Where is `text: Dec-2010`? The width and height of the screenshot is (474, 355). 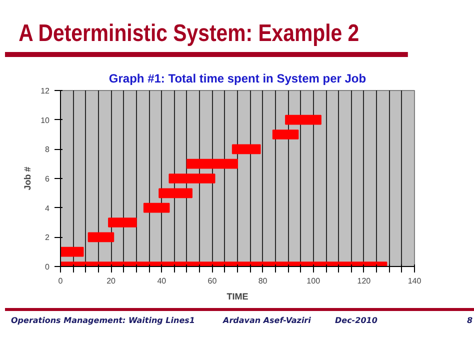
text: Dec-2010 is located at coordinates (356, 320).